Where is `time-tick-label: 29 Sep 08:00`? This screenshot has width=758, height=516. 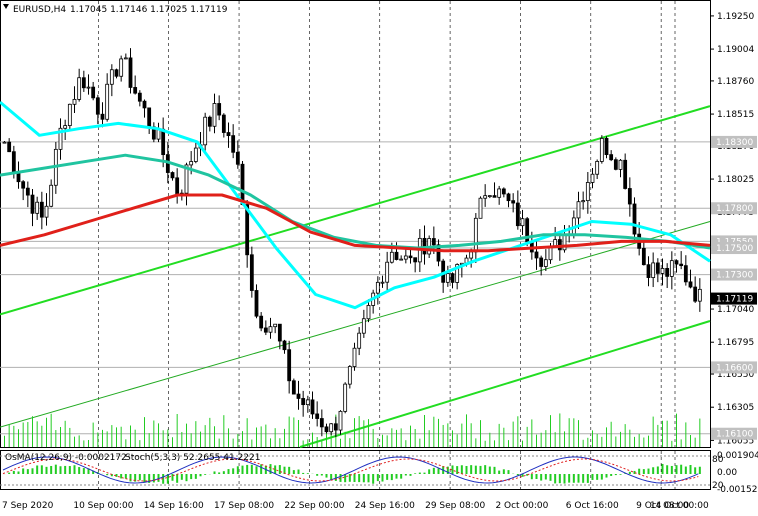
time-tick-label: 29 Sep 08:00 is located at coordinates (455, 506).